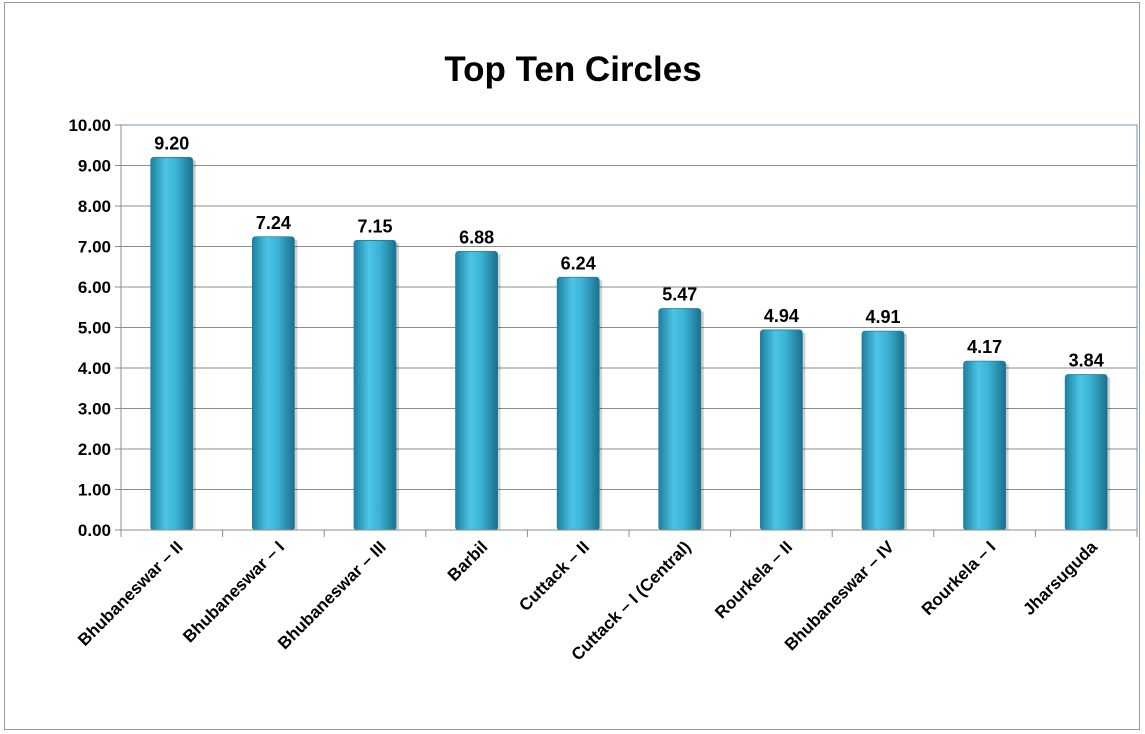  What do you see at coordinates (753, 579) in the screenshot?
I see `x-tick-label: Rourkela – II` at bounding box center [753, 579].